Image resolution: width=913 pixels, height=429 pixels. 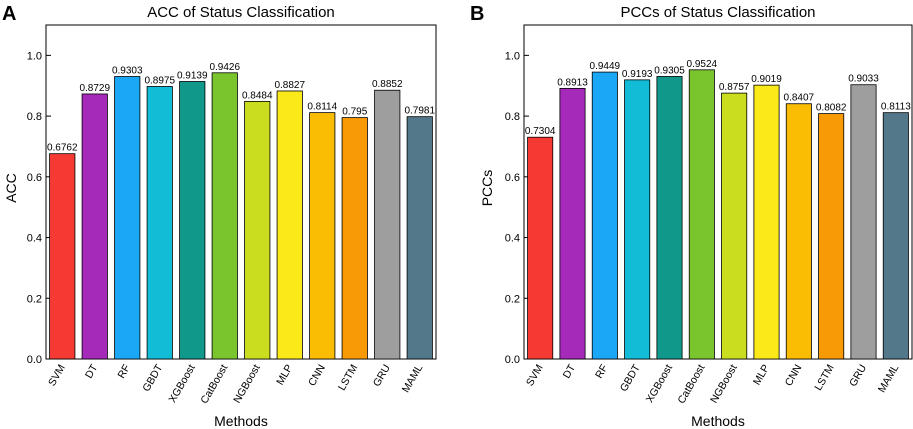 I want to click on x-tick-label-pccs-svm: SVM, so click(x=535, y=376).